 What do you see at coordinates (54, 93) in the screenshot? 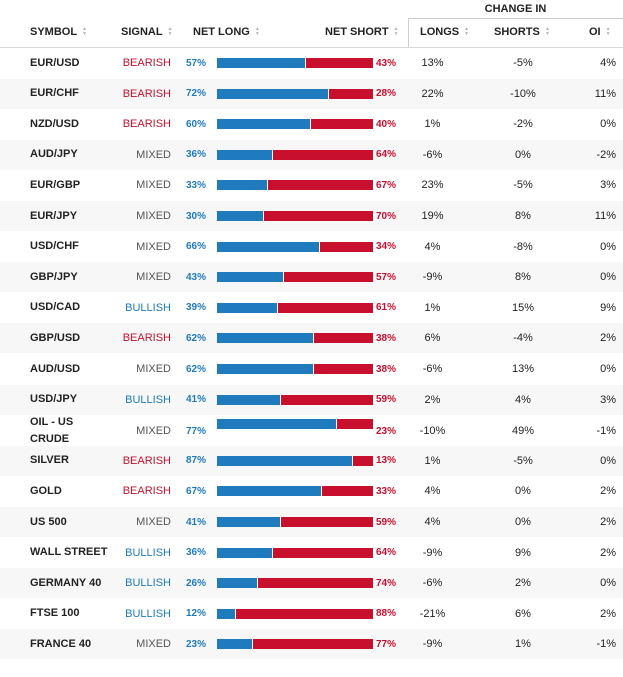
I see `symbol-cell: EUR/CHF` at bounding box center [54, 93].